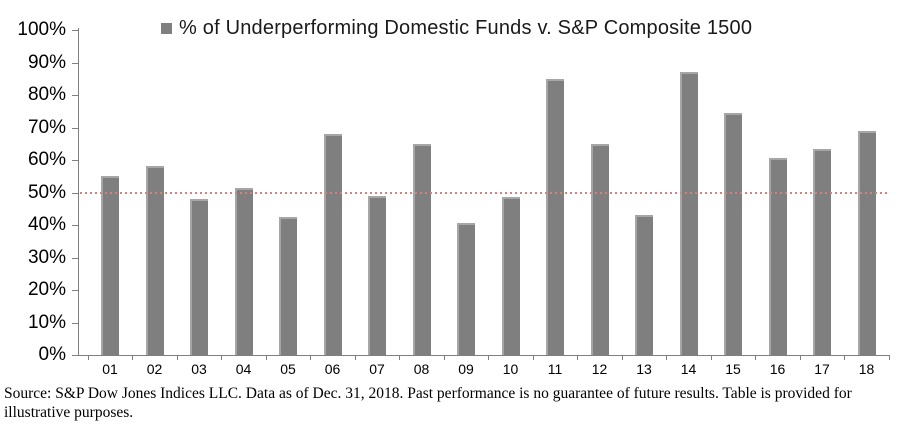  I want to click on y-tick-label: 90%, so click(46, 62).